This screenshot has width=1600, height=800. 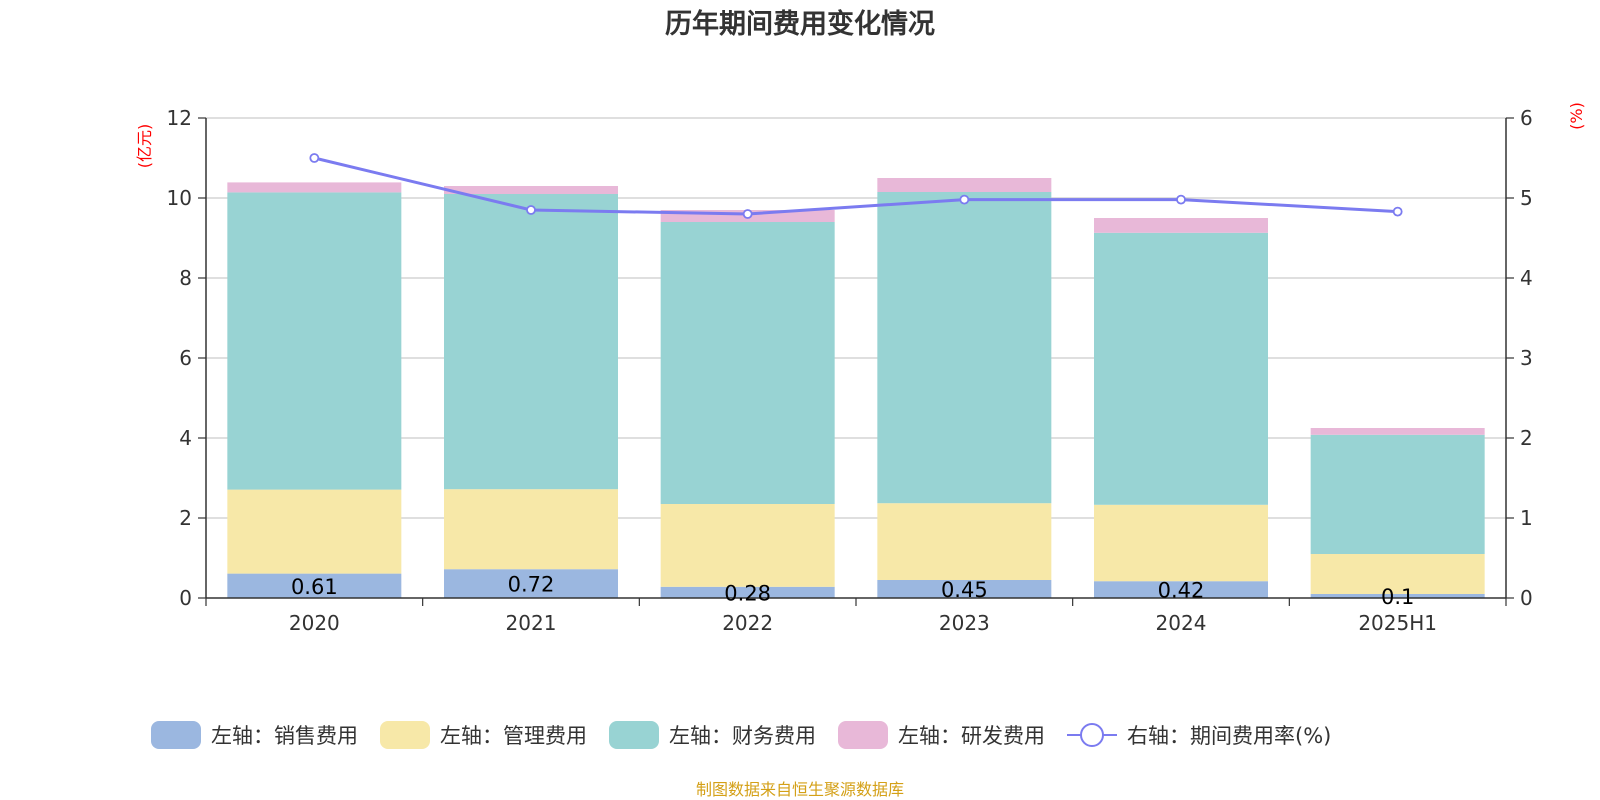 I want to click on x-tick-label: 2025H1, so click(x=1397, y=623).